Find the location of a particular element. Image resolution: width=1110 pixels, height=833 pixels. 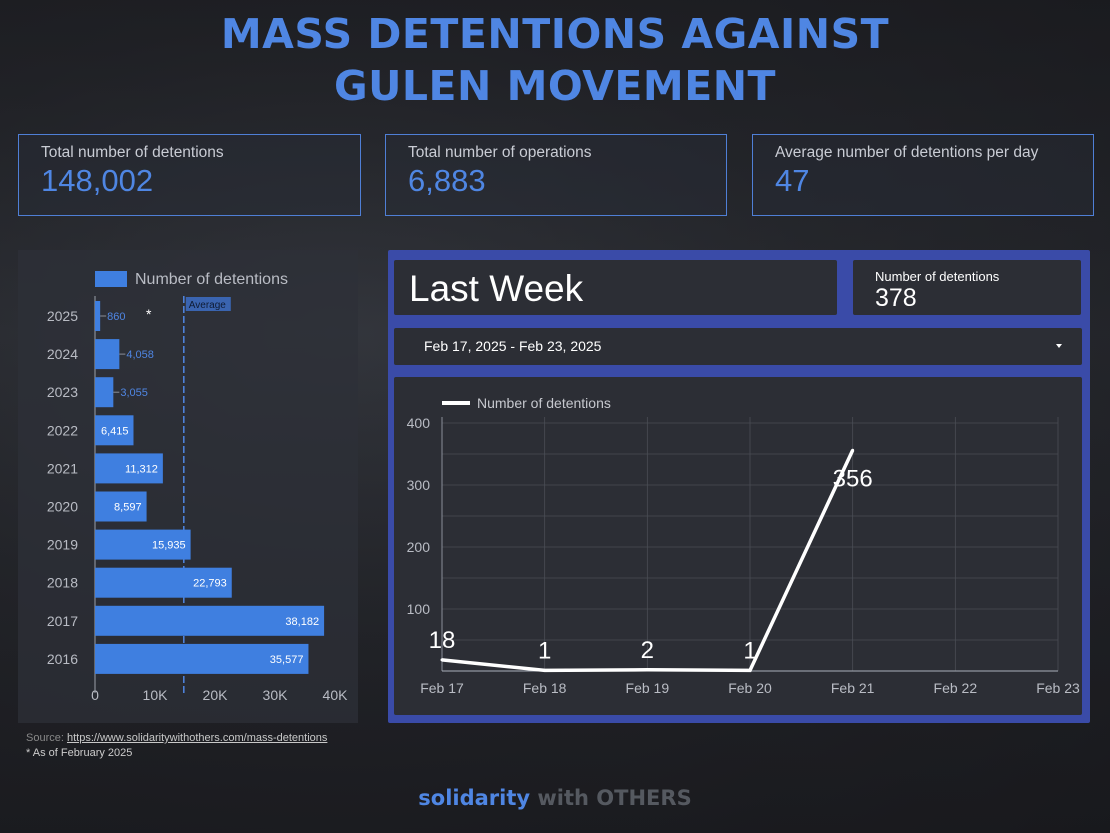

x-tick-label: Feb 23 is located at coordinates (1058, 688).